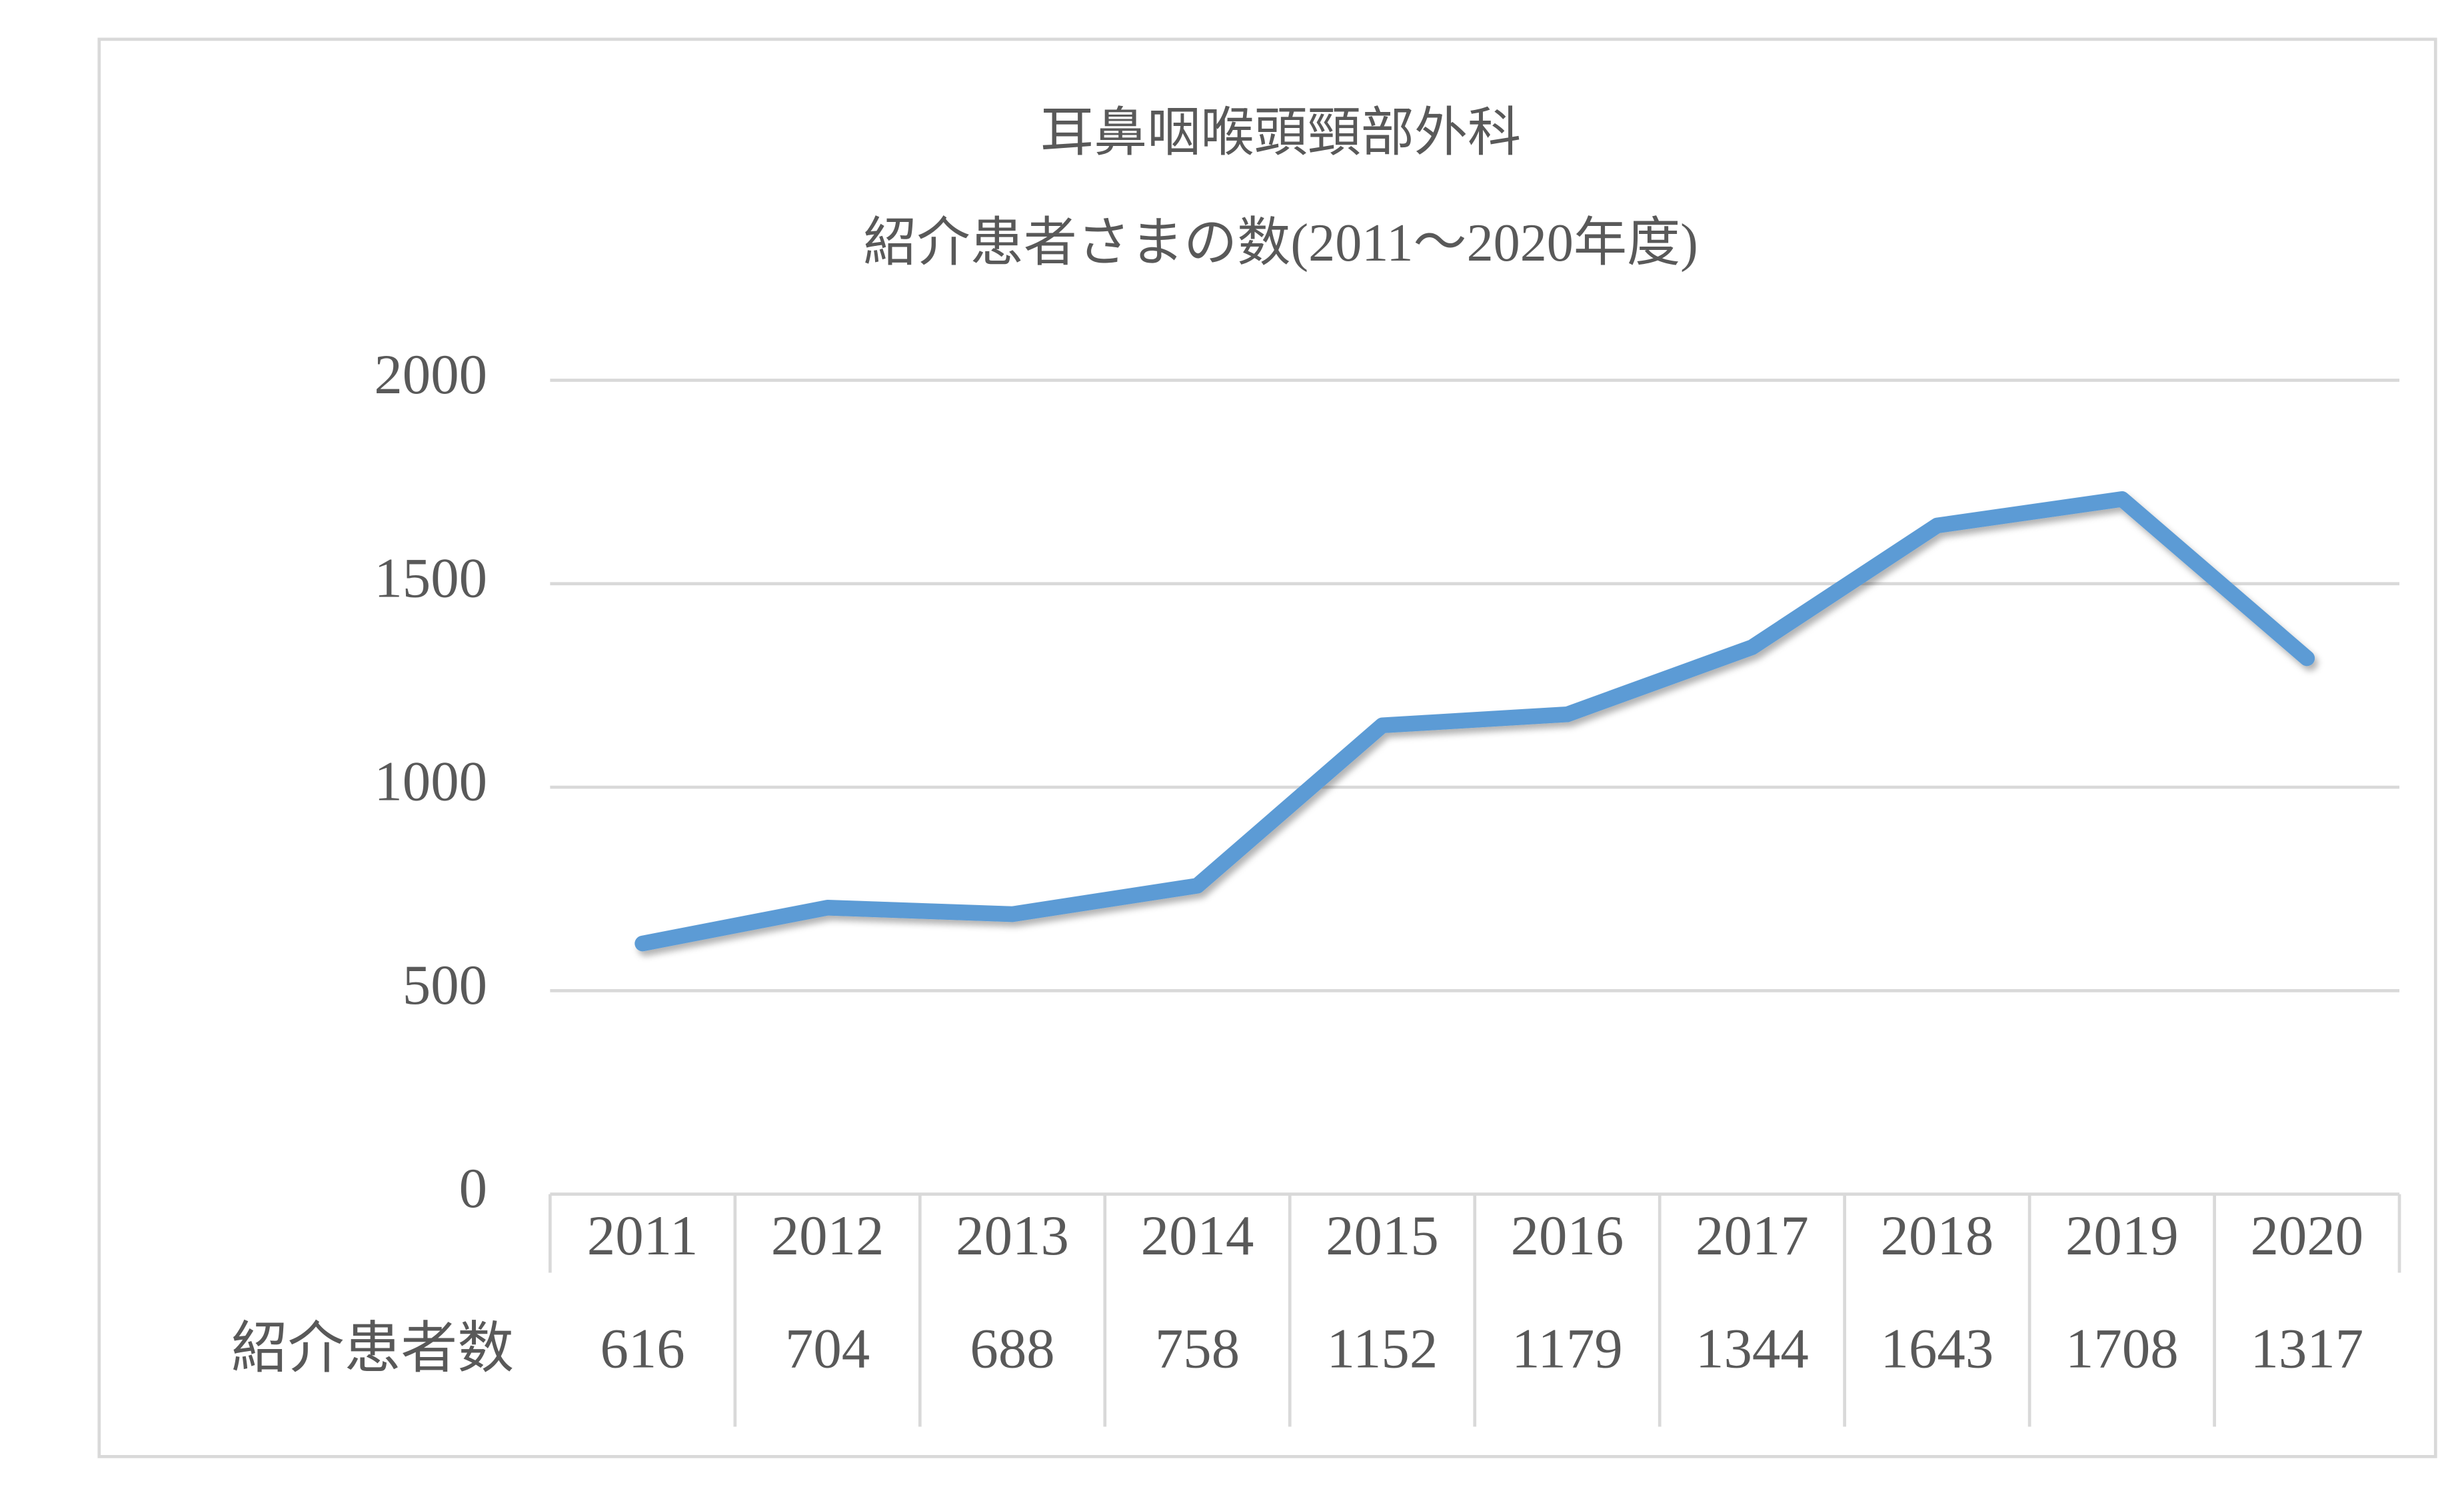 The height and width of the screenshot is (1499, 2464). What do you see at coordinates (1012, 1349) in the screenshot?
I see `table-value: 688` at bounding box center [1012, 1349].